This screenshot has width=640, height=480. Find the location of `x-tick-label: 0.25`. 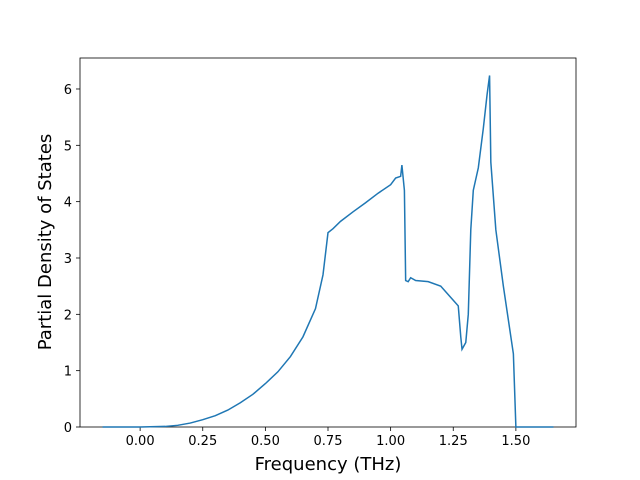

x-tick-label: 0.25 is located at coordinates (202, 441).